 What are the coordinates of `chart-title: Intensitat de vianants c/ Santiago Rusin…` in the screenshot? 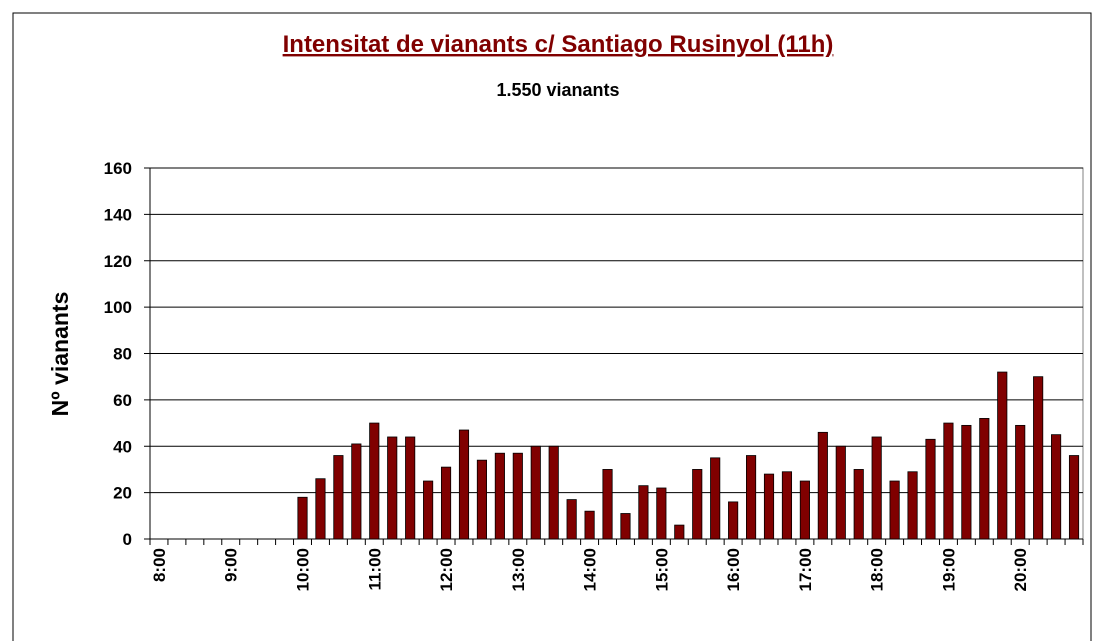 It's located at (558, 44).